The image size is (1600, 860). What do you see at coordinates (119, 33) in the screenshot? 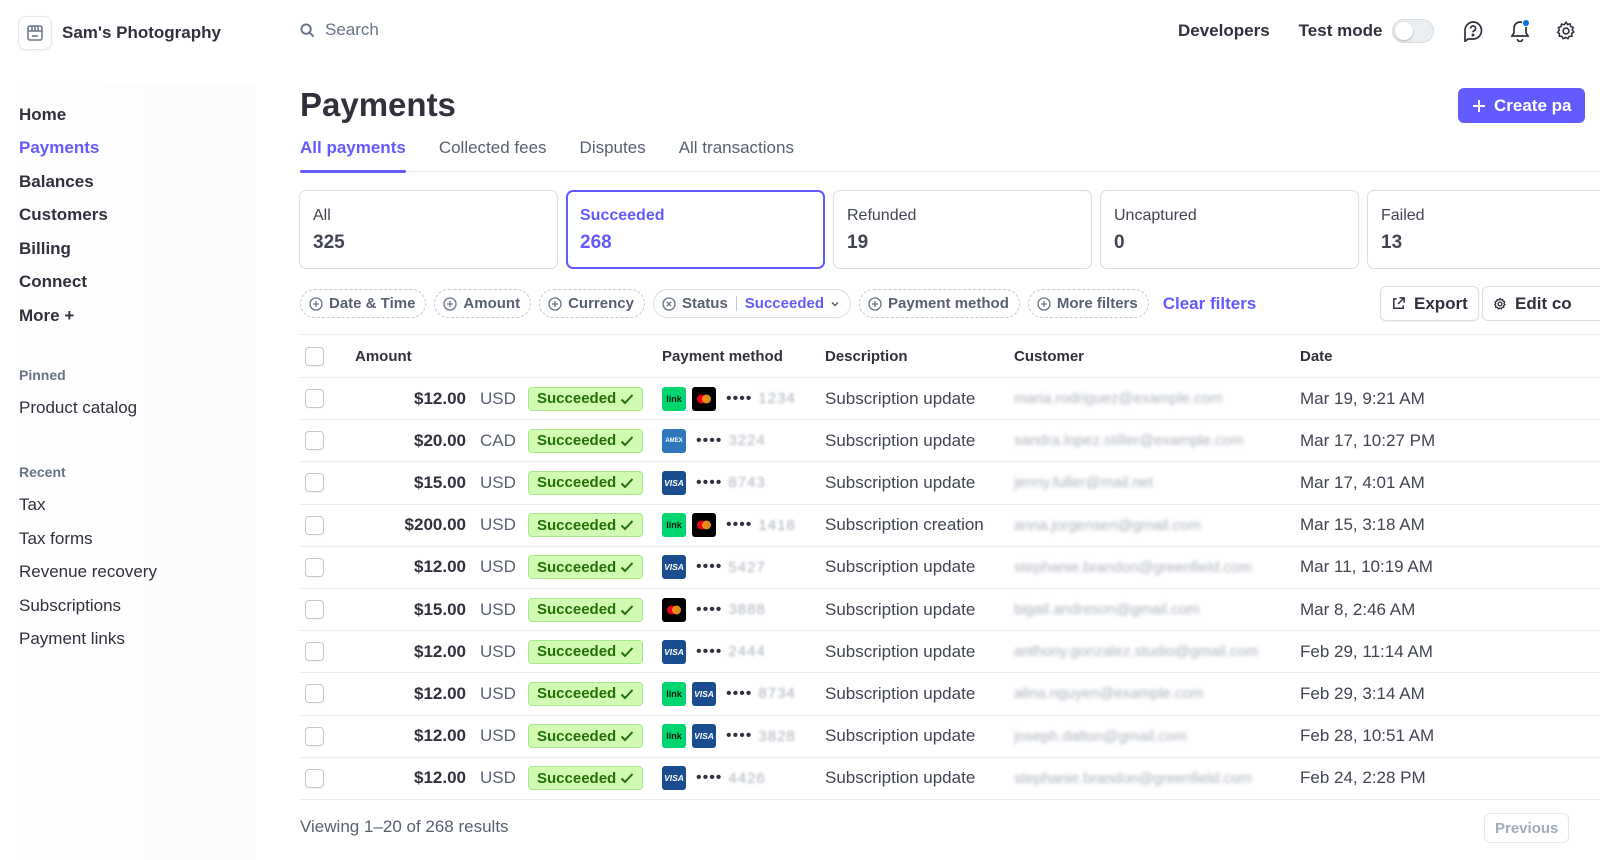
I see `account-switcher: Sam's Photography` at bounding box center [119, 33].